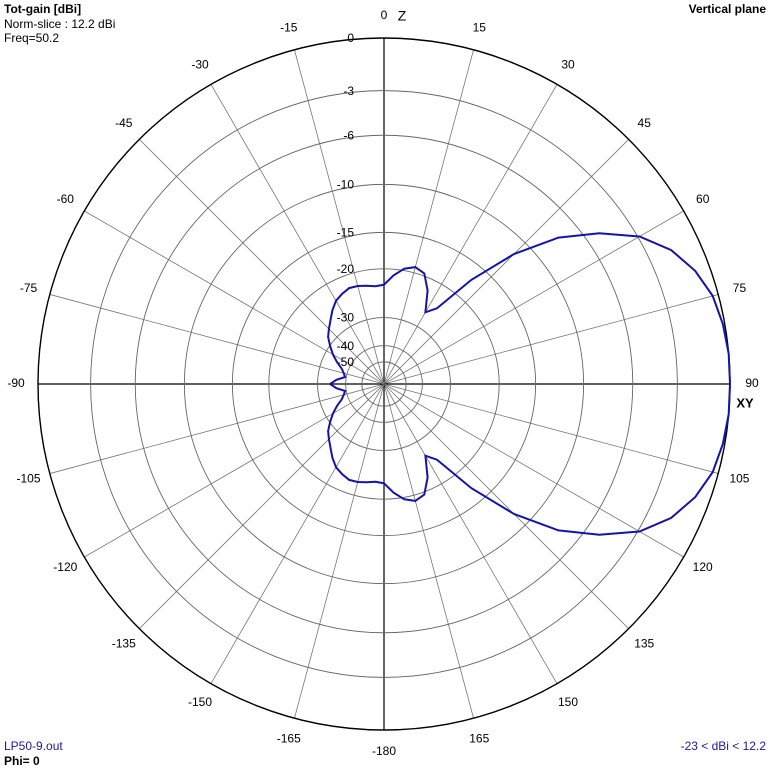 The width and height of the screenshot is (770, 769). I want to click on angle-tick-label: 60, so click(703, 199).